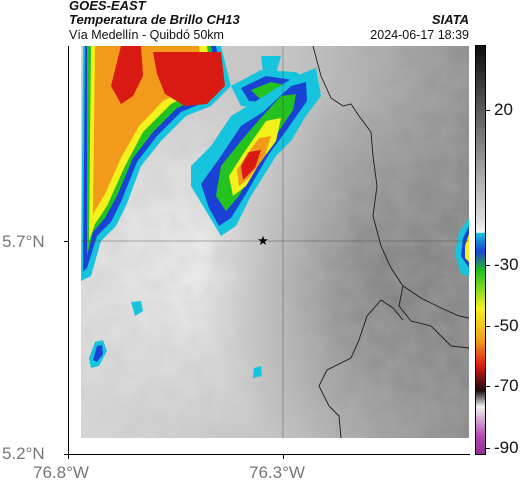  What do you see at coordinates (146, 35) in the screenshot?
I see `location-subtitle: Vía Medellín - Quibdó 50km` at bounding box center [146, 35].